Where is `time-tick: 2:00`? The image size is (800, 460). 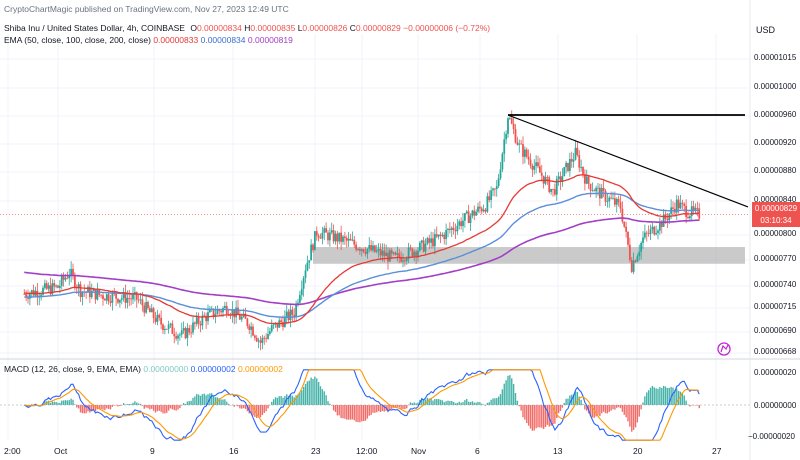 time-tick: 2:00 is located at coordinates (12, 451).